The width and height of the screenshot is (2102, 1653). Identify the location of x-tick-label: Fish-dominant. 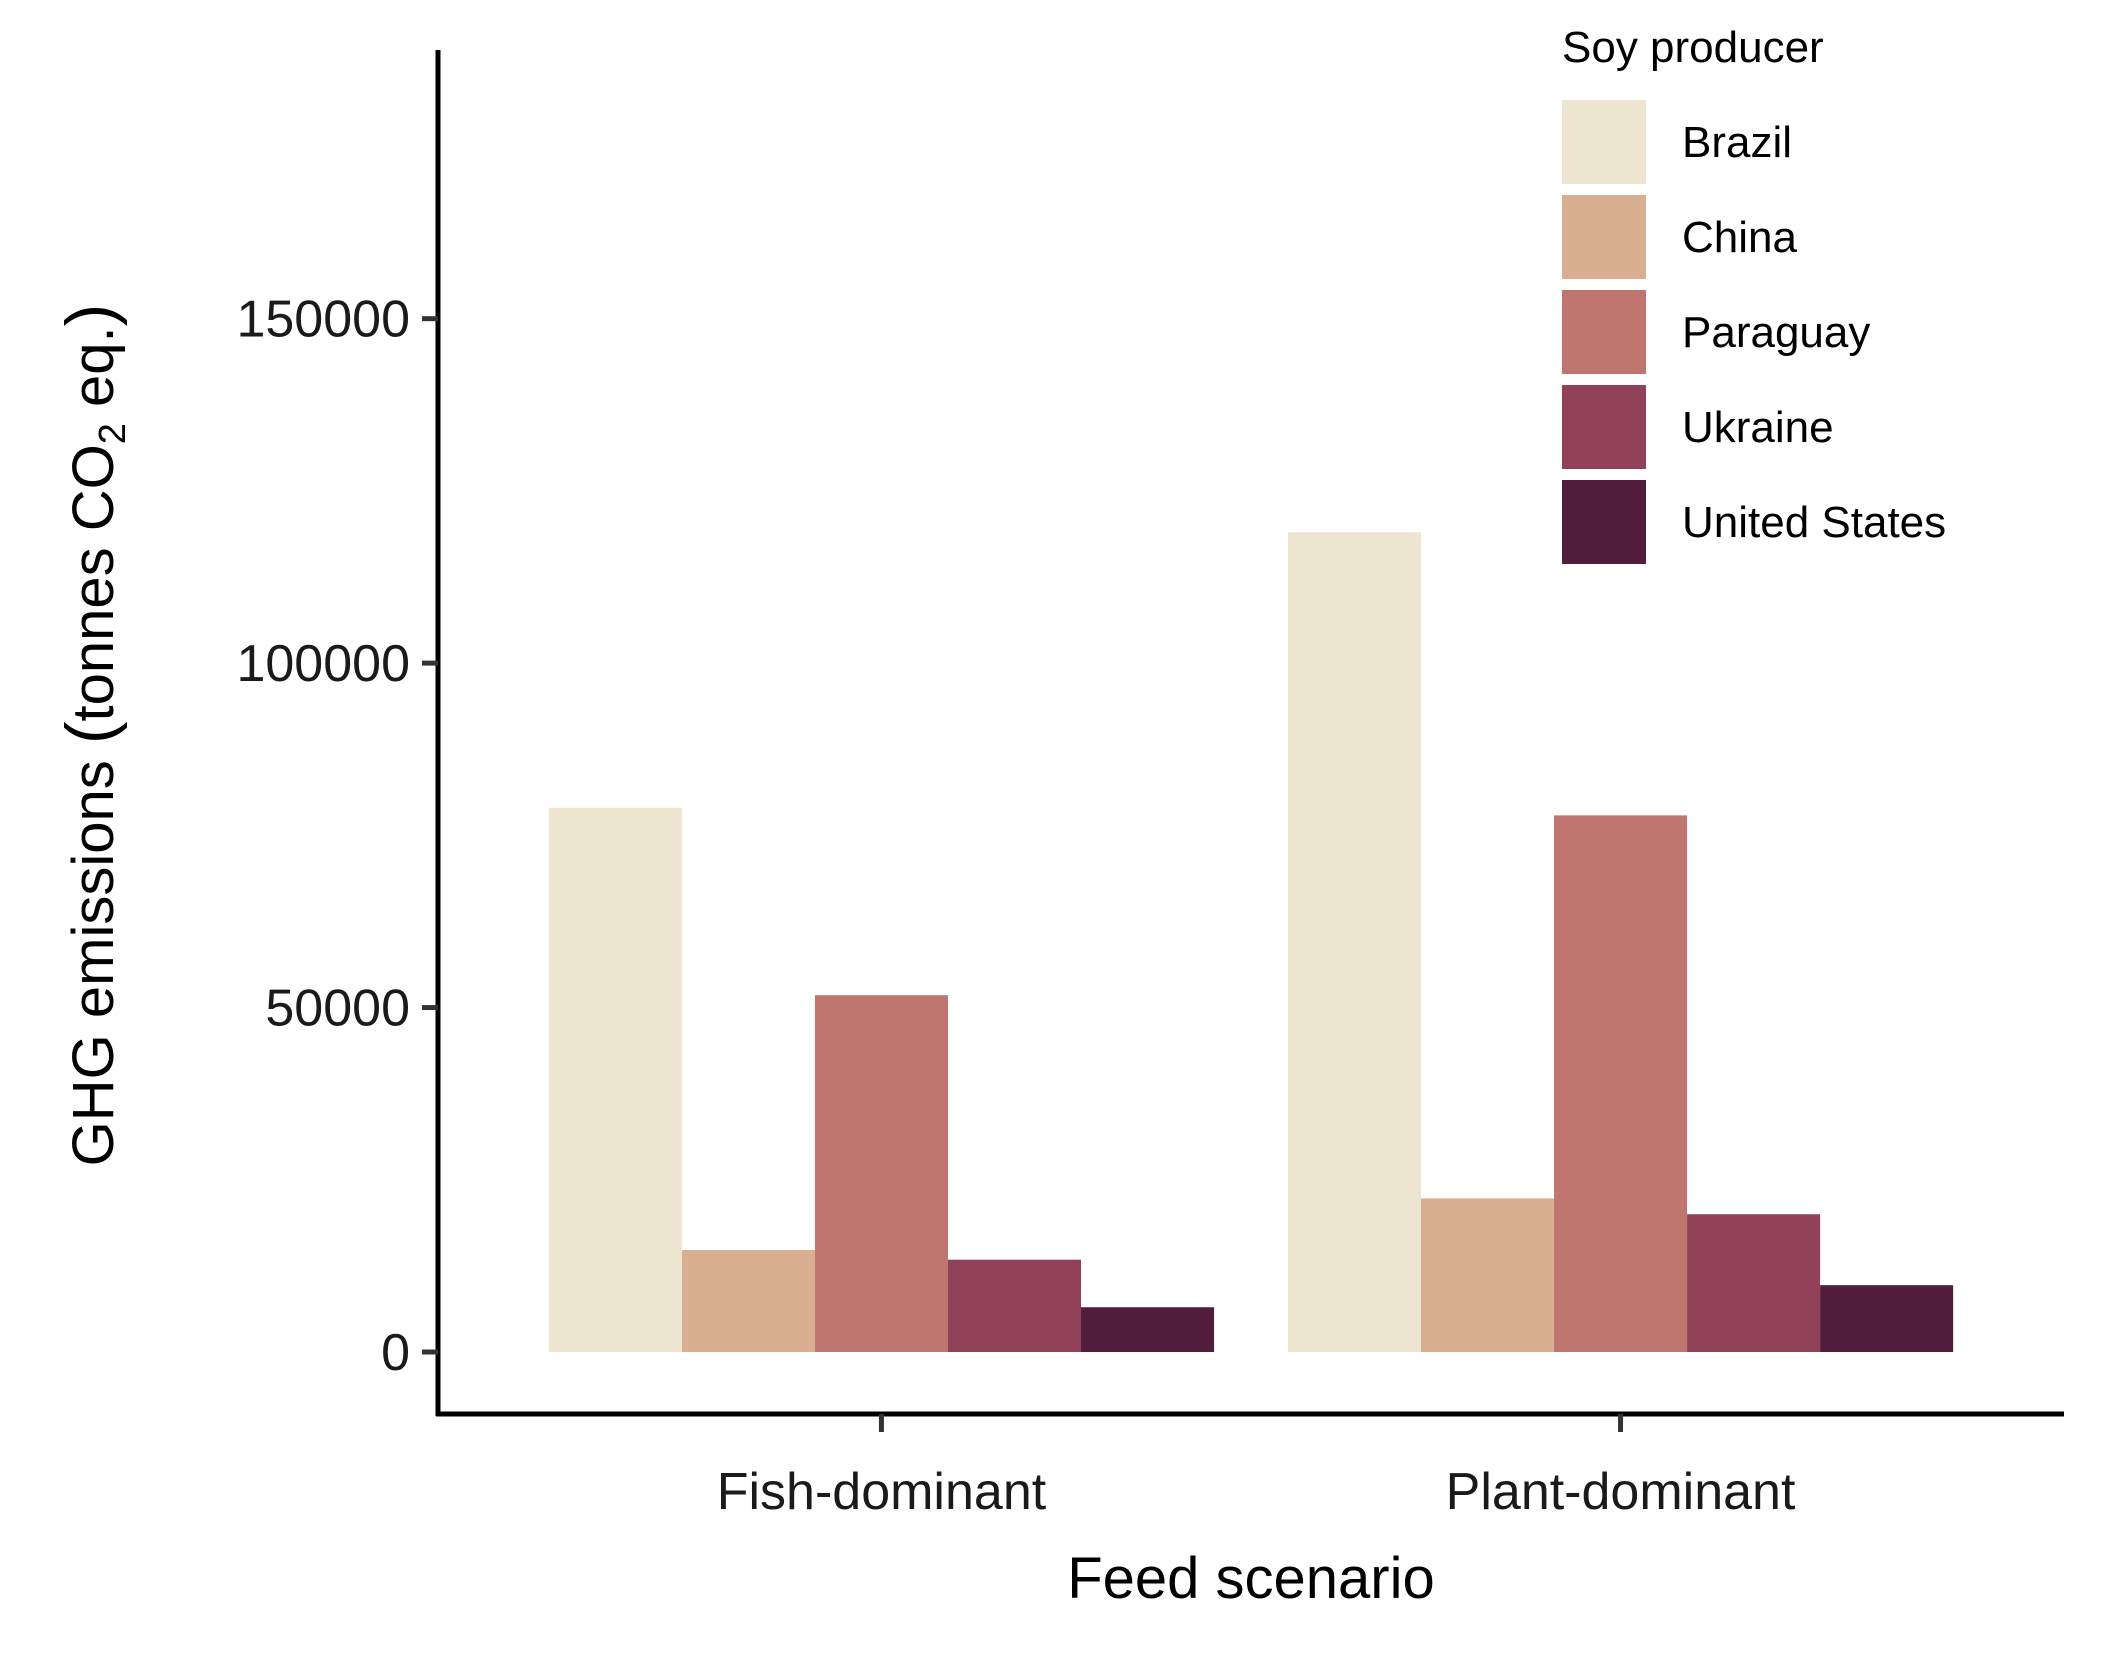
(882, 1492).